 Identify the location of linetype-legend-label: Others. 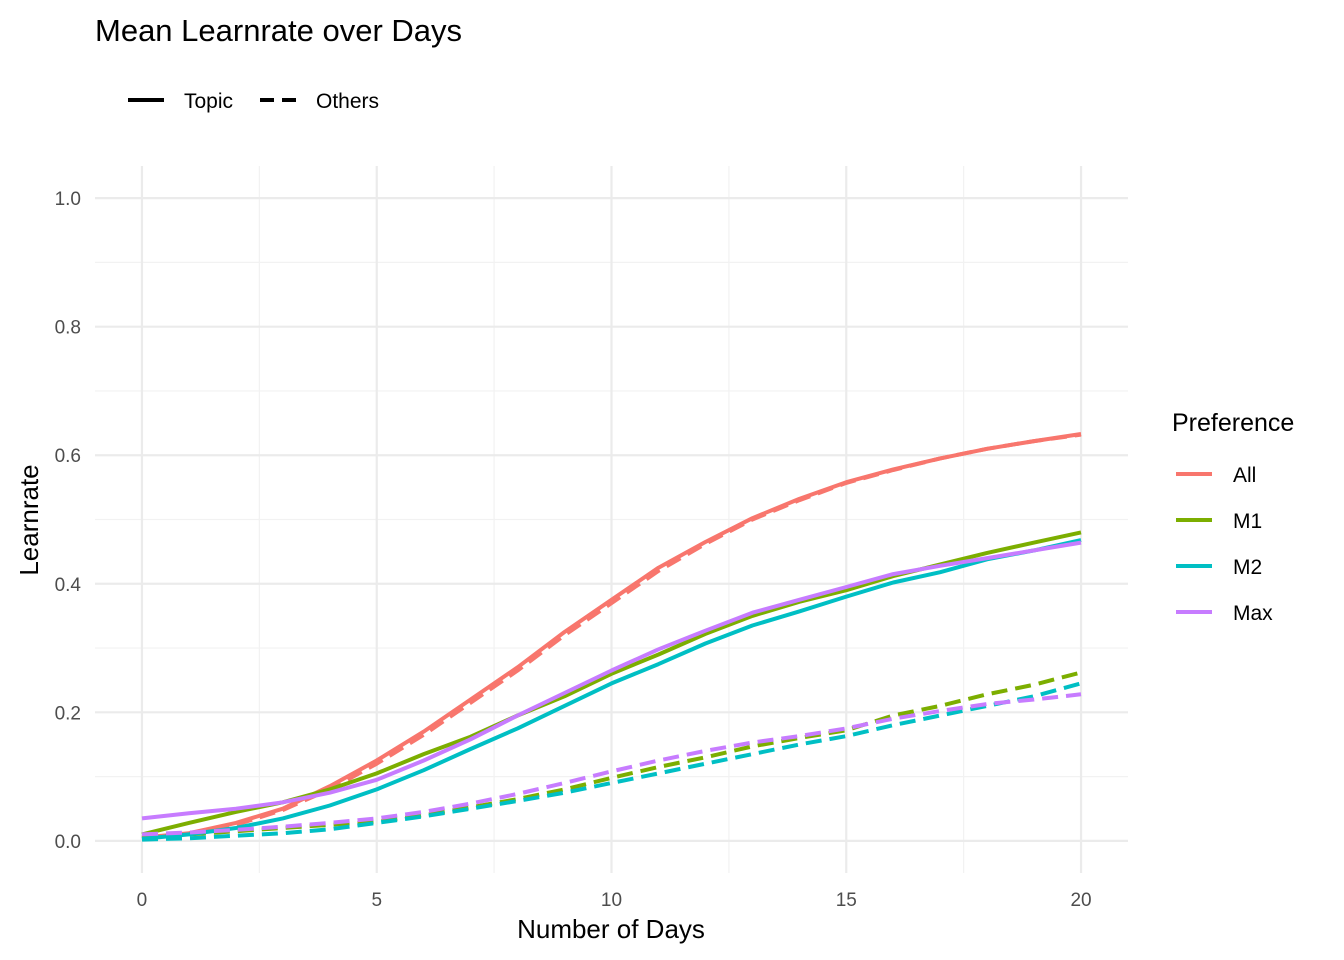
(347, 101).